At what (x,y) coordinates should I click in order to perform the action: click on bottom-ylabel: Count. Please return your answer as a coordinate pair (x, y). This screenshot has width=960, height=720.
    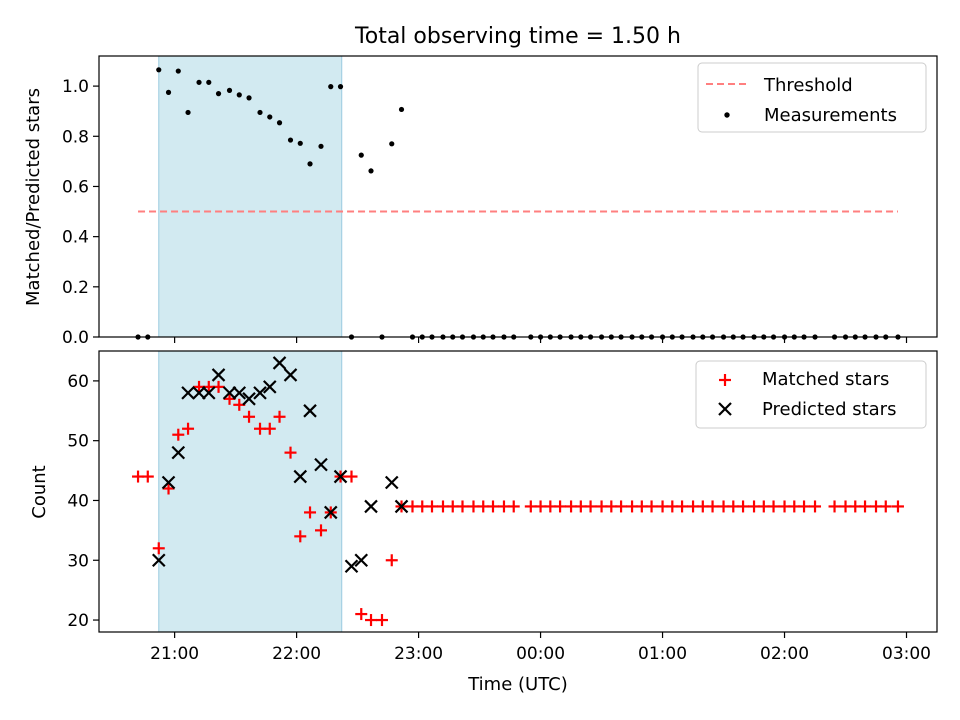
    Looking at the image, I should click on (39, 491).